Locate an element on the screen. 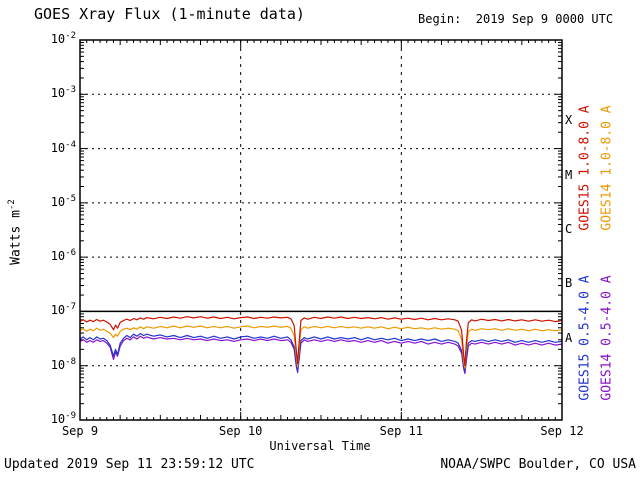  series-goes15-1-0-8-0-a is located at coordinates (321, 341).